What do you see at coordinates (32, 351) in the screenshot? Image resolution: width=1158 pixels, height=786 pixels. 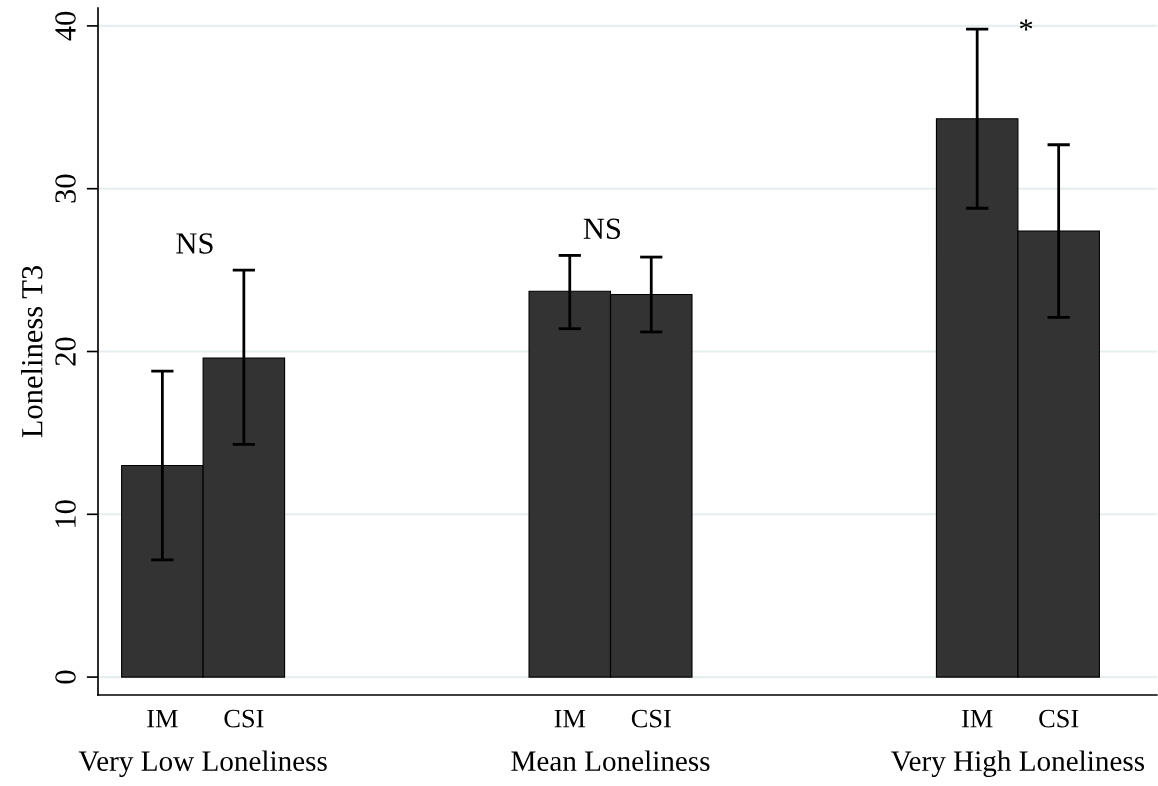 I see `y-axis-title: Loneliness T3` at bounding box center [32, 351].